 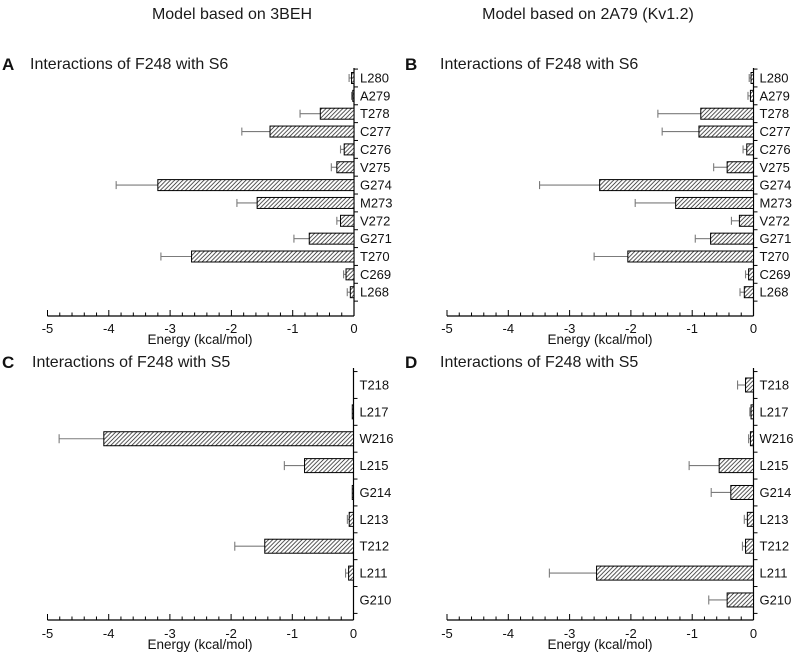 I want to click on panel-d-title: Interactions of F248 with S5, so click(x=539, y=362).